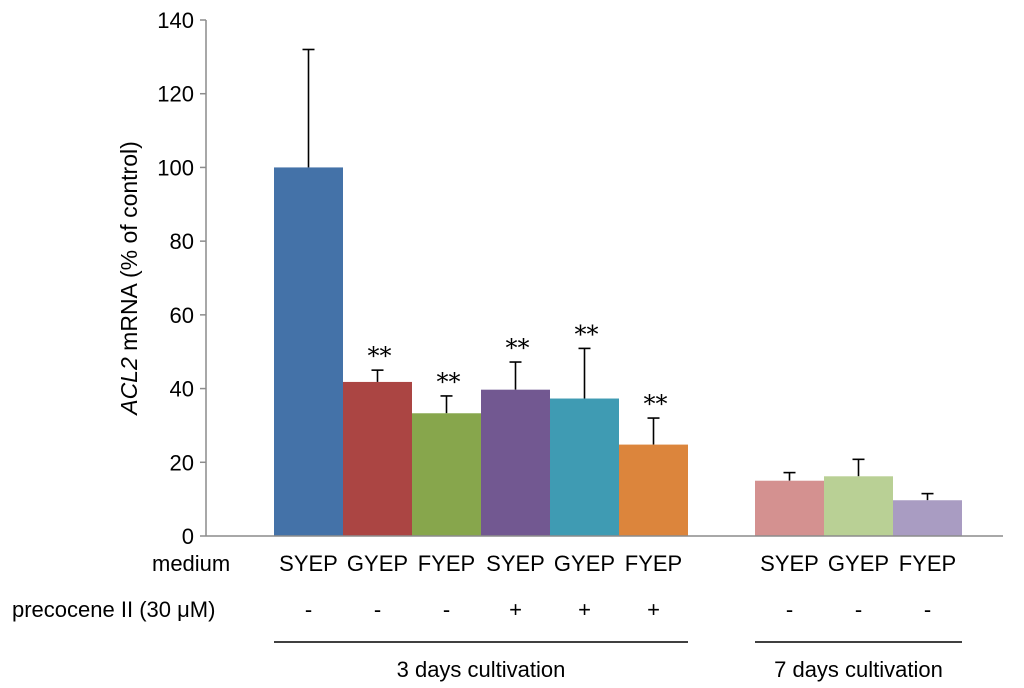  Describe the element at coordinates (191, 563) in the screenshot. I see `row-label-medium: medium` at that location.